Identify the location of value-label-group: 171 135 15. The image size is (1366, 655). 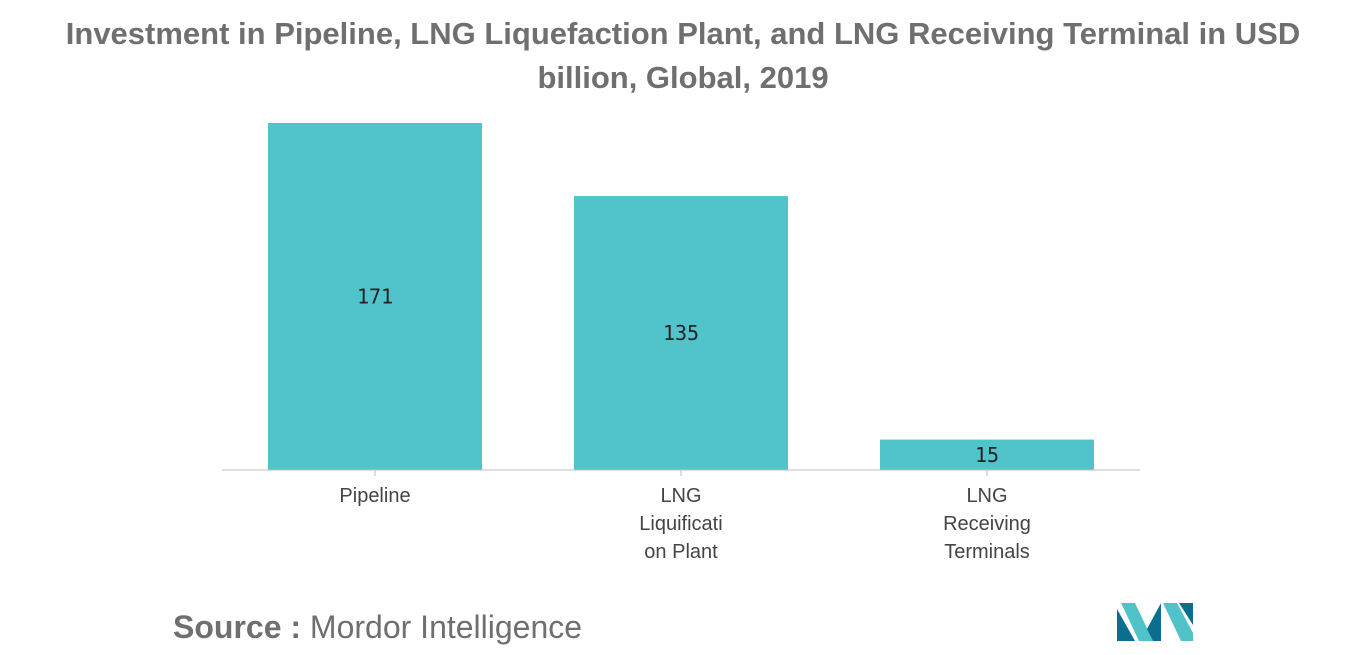
(678, 376).